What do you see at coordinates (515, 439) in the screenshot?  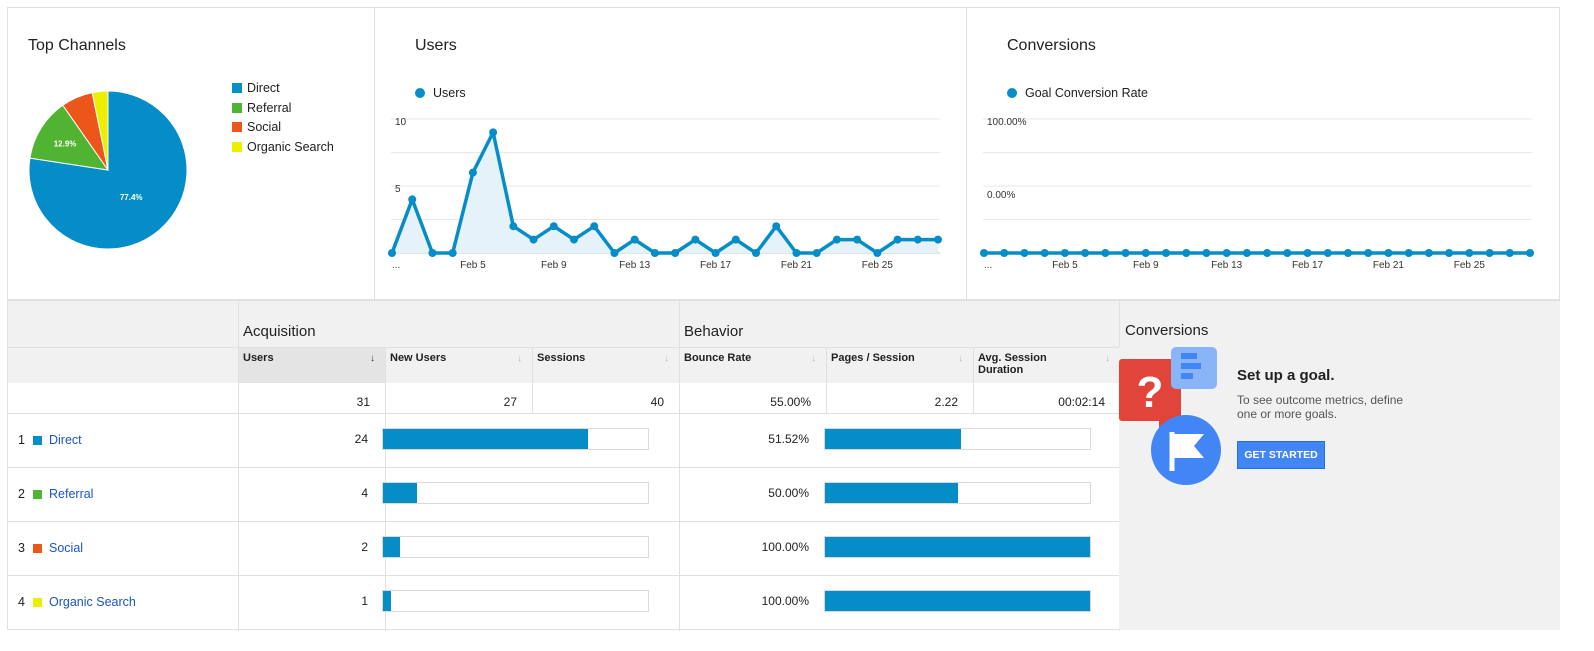 I see `row-users-bar` at bounding box center [515, 439].